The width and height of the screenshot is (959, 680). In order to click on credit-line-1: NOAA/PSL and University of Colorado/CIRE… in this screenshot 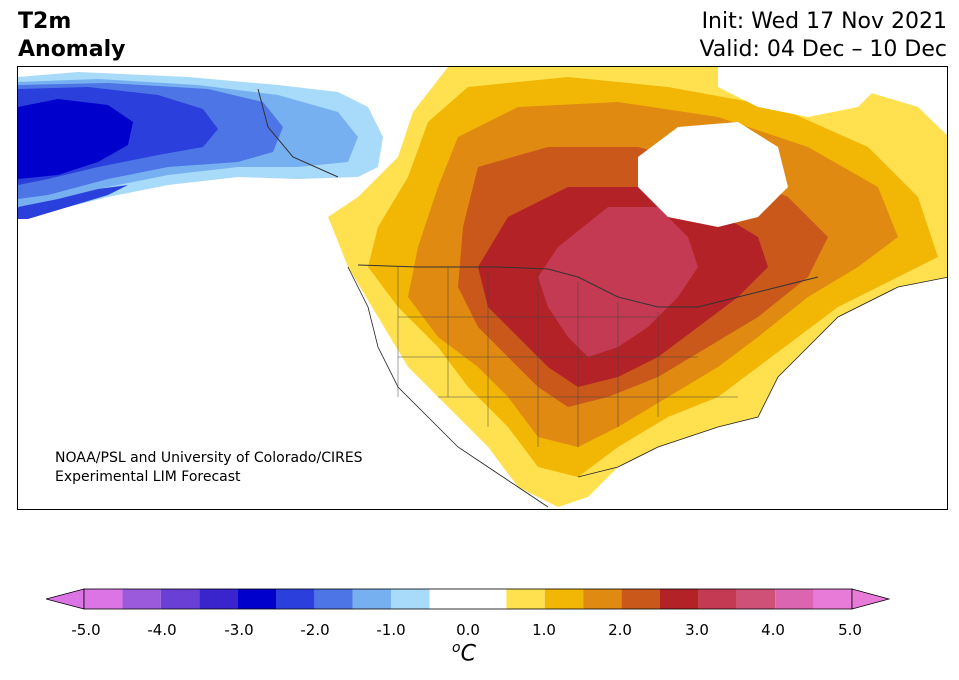, I will do `click(209, 458)`.